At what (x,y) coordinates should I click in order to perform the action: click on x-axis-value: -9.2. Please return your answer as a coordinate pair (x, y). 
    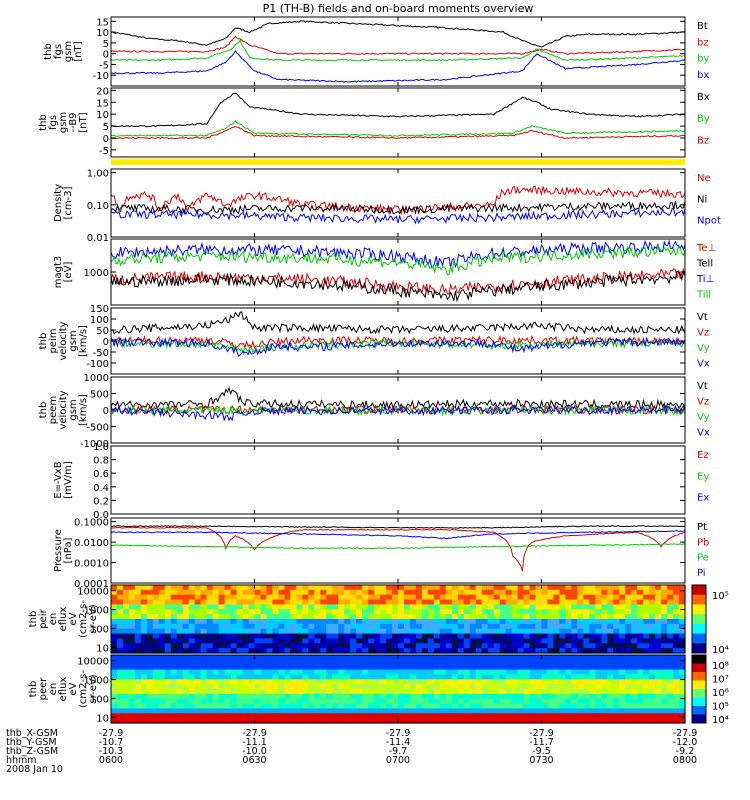
    Looking at the image, I should click on (685, 751).